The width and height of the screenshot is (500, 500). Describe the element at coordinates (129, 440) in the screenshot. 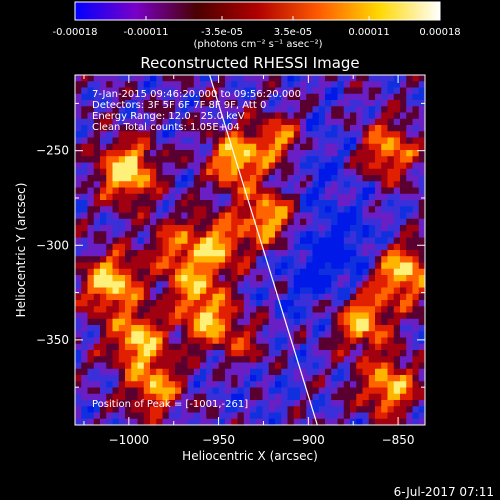

I see `x-tick-label: −1000` at that location.